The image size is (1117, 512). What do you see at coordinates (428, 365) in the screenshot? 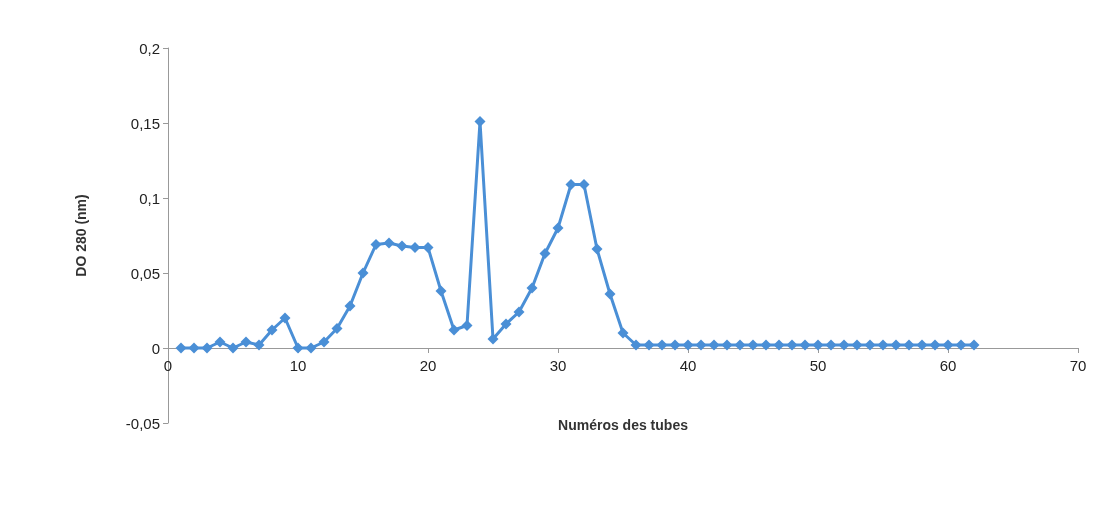
I see `x-tick-label: 20` at bounding box center [428, 365].